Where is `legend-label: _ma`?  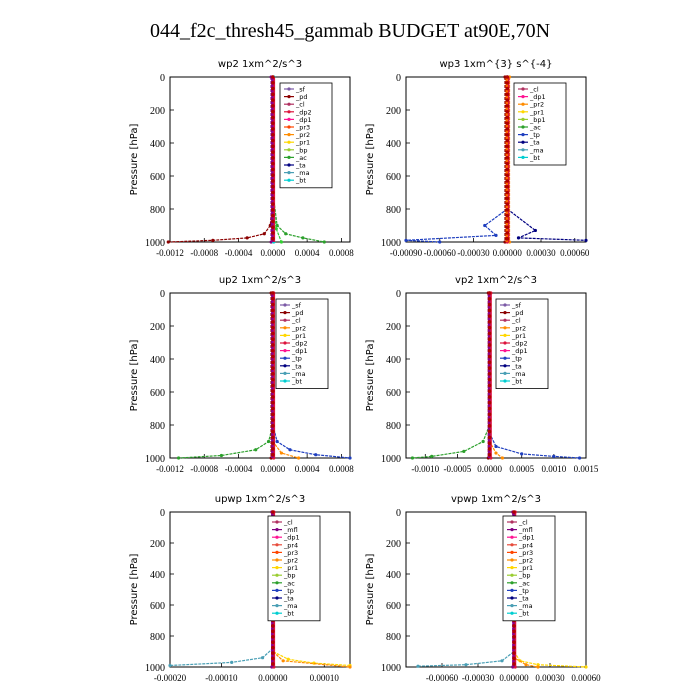 legend-label: _ma is located at coordinates (290, 606).